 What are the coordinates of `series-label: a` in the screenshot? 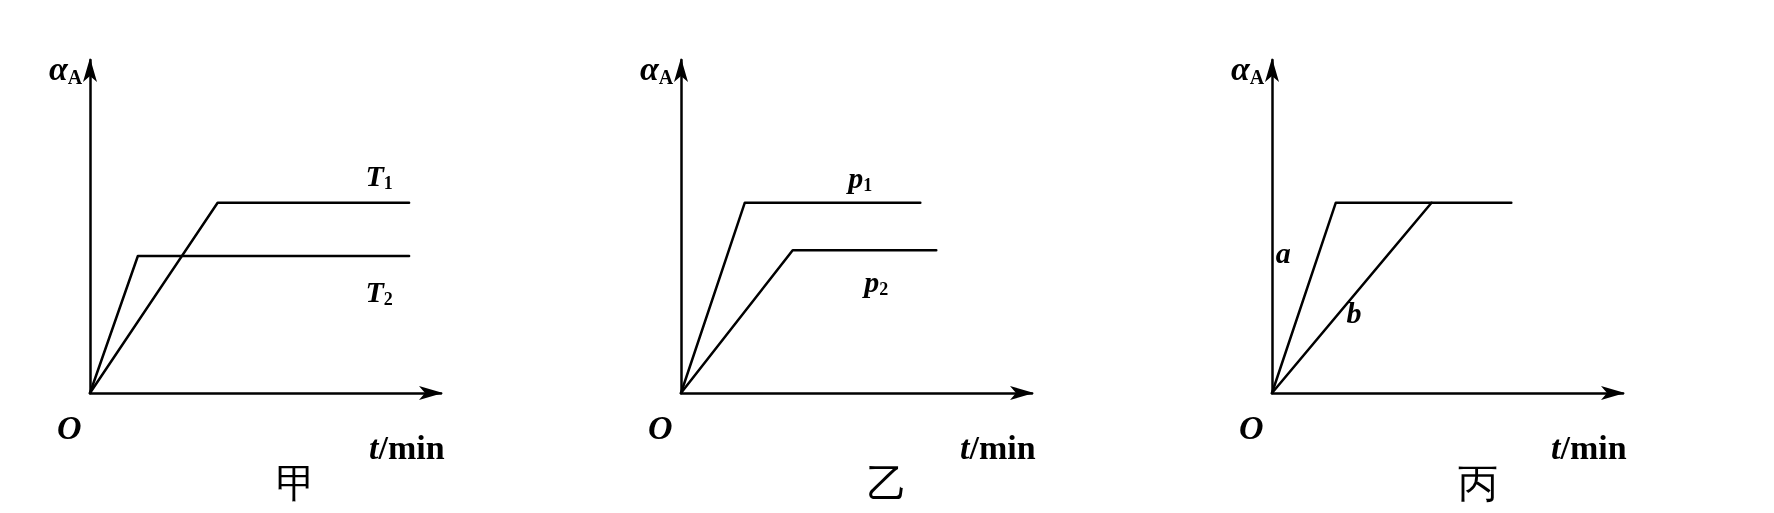 It's located at (1283, 253).